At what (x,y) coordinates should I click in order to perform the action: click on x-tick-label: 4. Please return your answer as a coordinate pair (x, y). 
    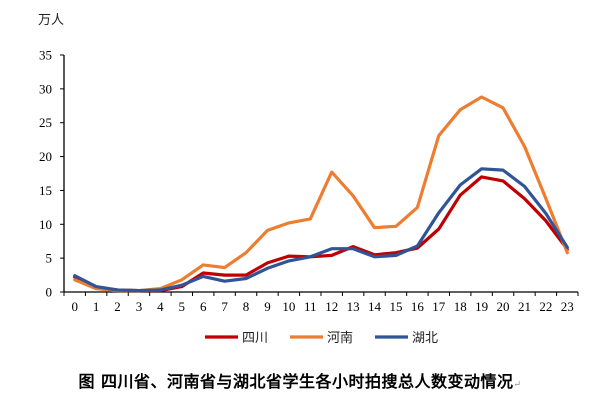
    Looking at the image, I should click on (160, 306).